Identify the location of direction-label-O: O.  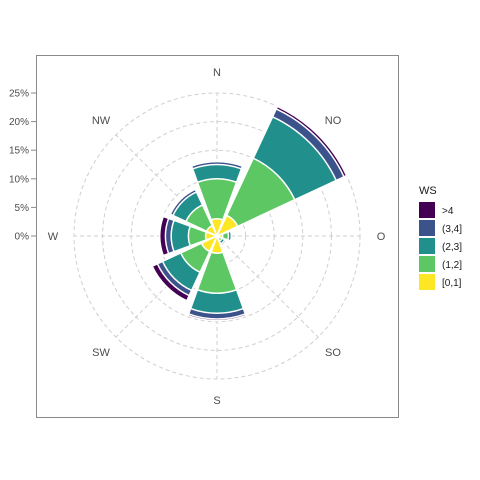
(381, 237).